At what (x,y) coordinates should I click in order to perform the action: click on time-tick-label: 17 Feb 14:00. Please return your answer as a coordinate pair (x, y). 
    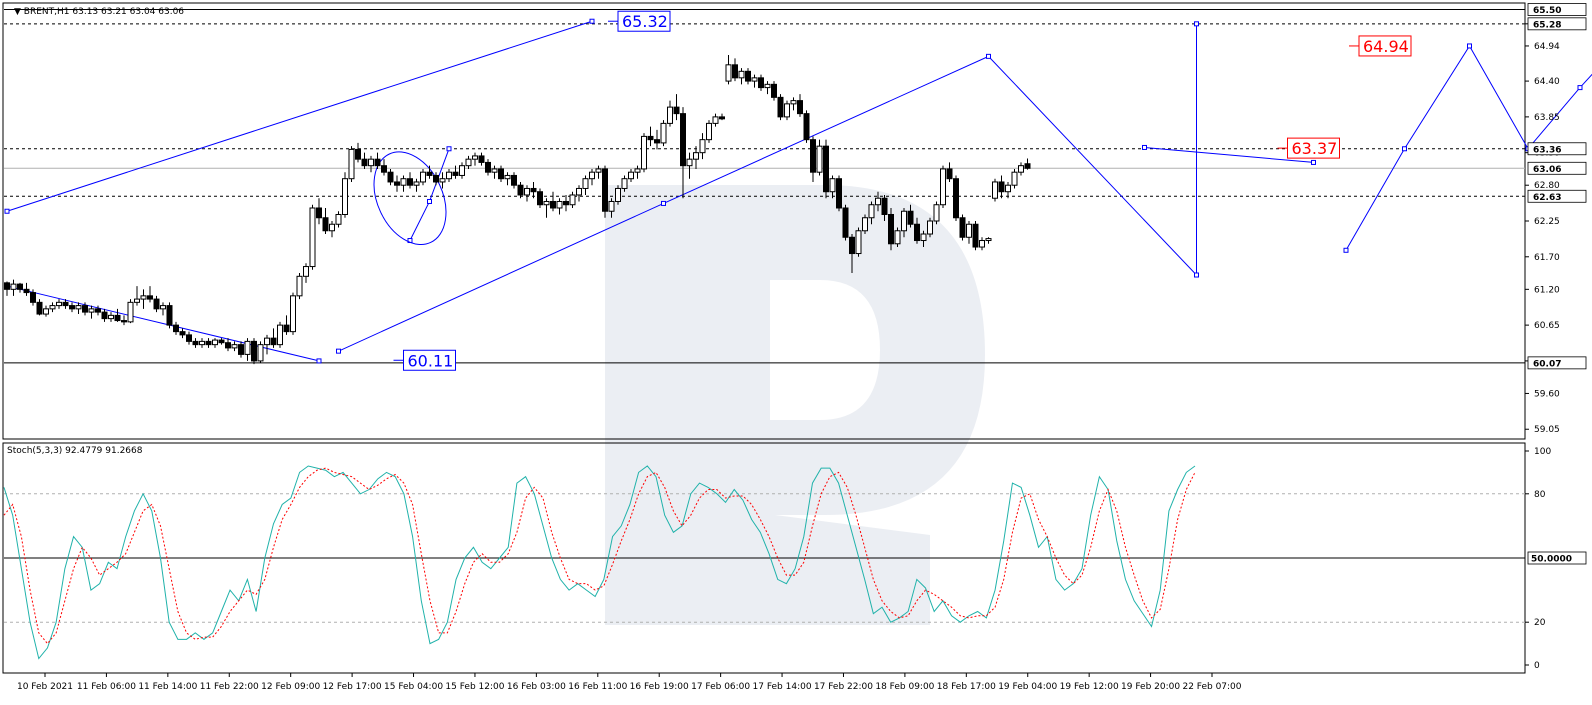
    Looking at the image, I should click on (782, 687).